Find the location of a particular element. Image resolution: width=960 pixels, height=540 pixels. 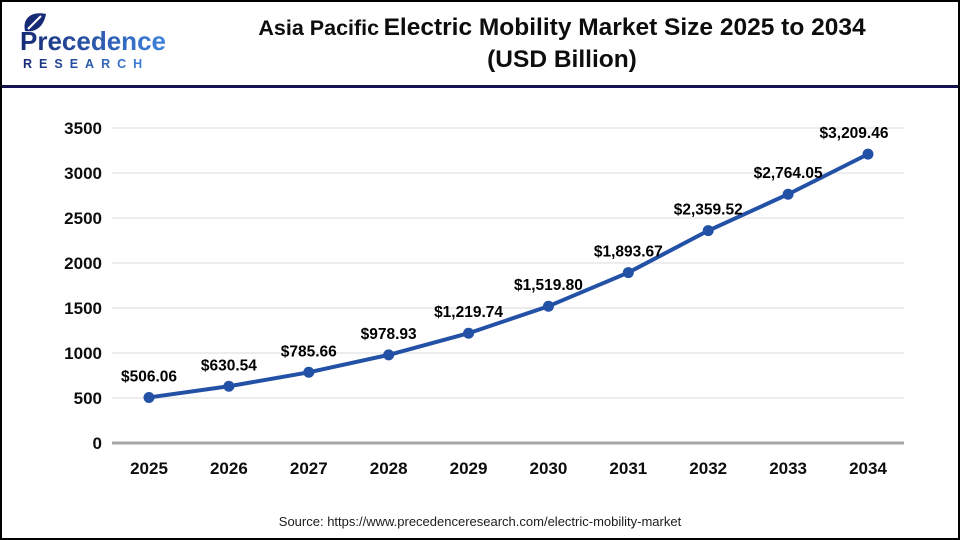

data-label: $1,519.80 is located at coordinates (548, 285).